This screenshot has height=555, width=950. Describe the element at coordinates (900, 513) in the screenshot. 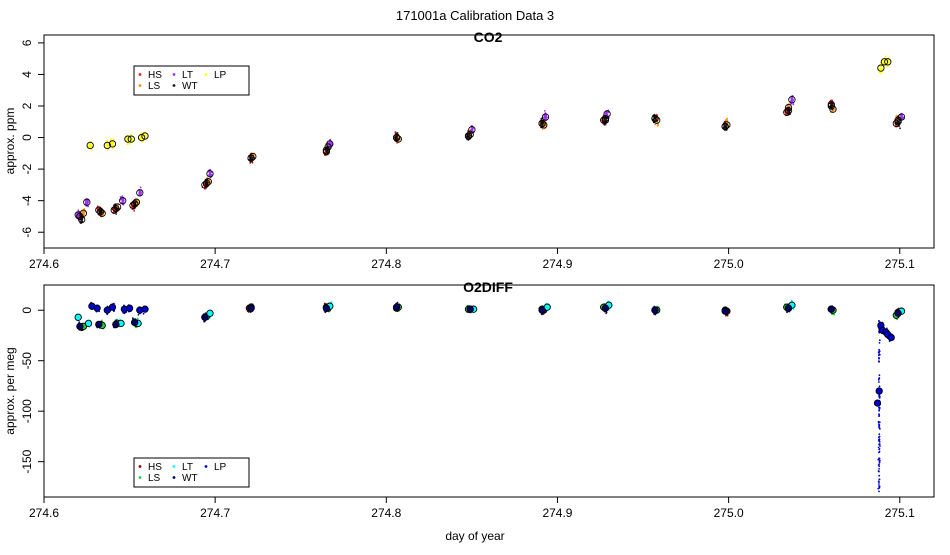

I see `o2diff-x-tick-label: 275.1` at that location.